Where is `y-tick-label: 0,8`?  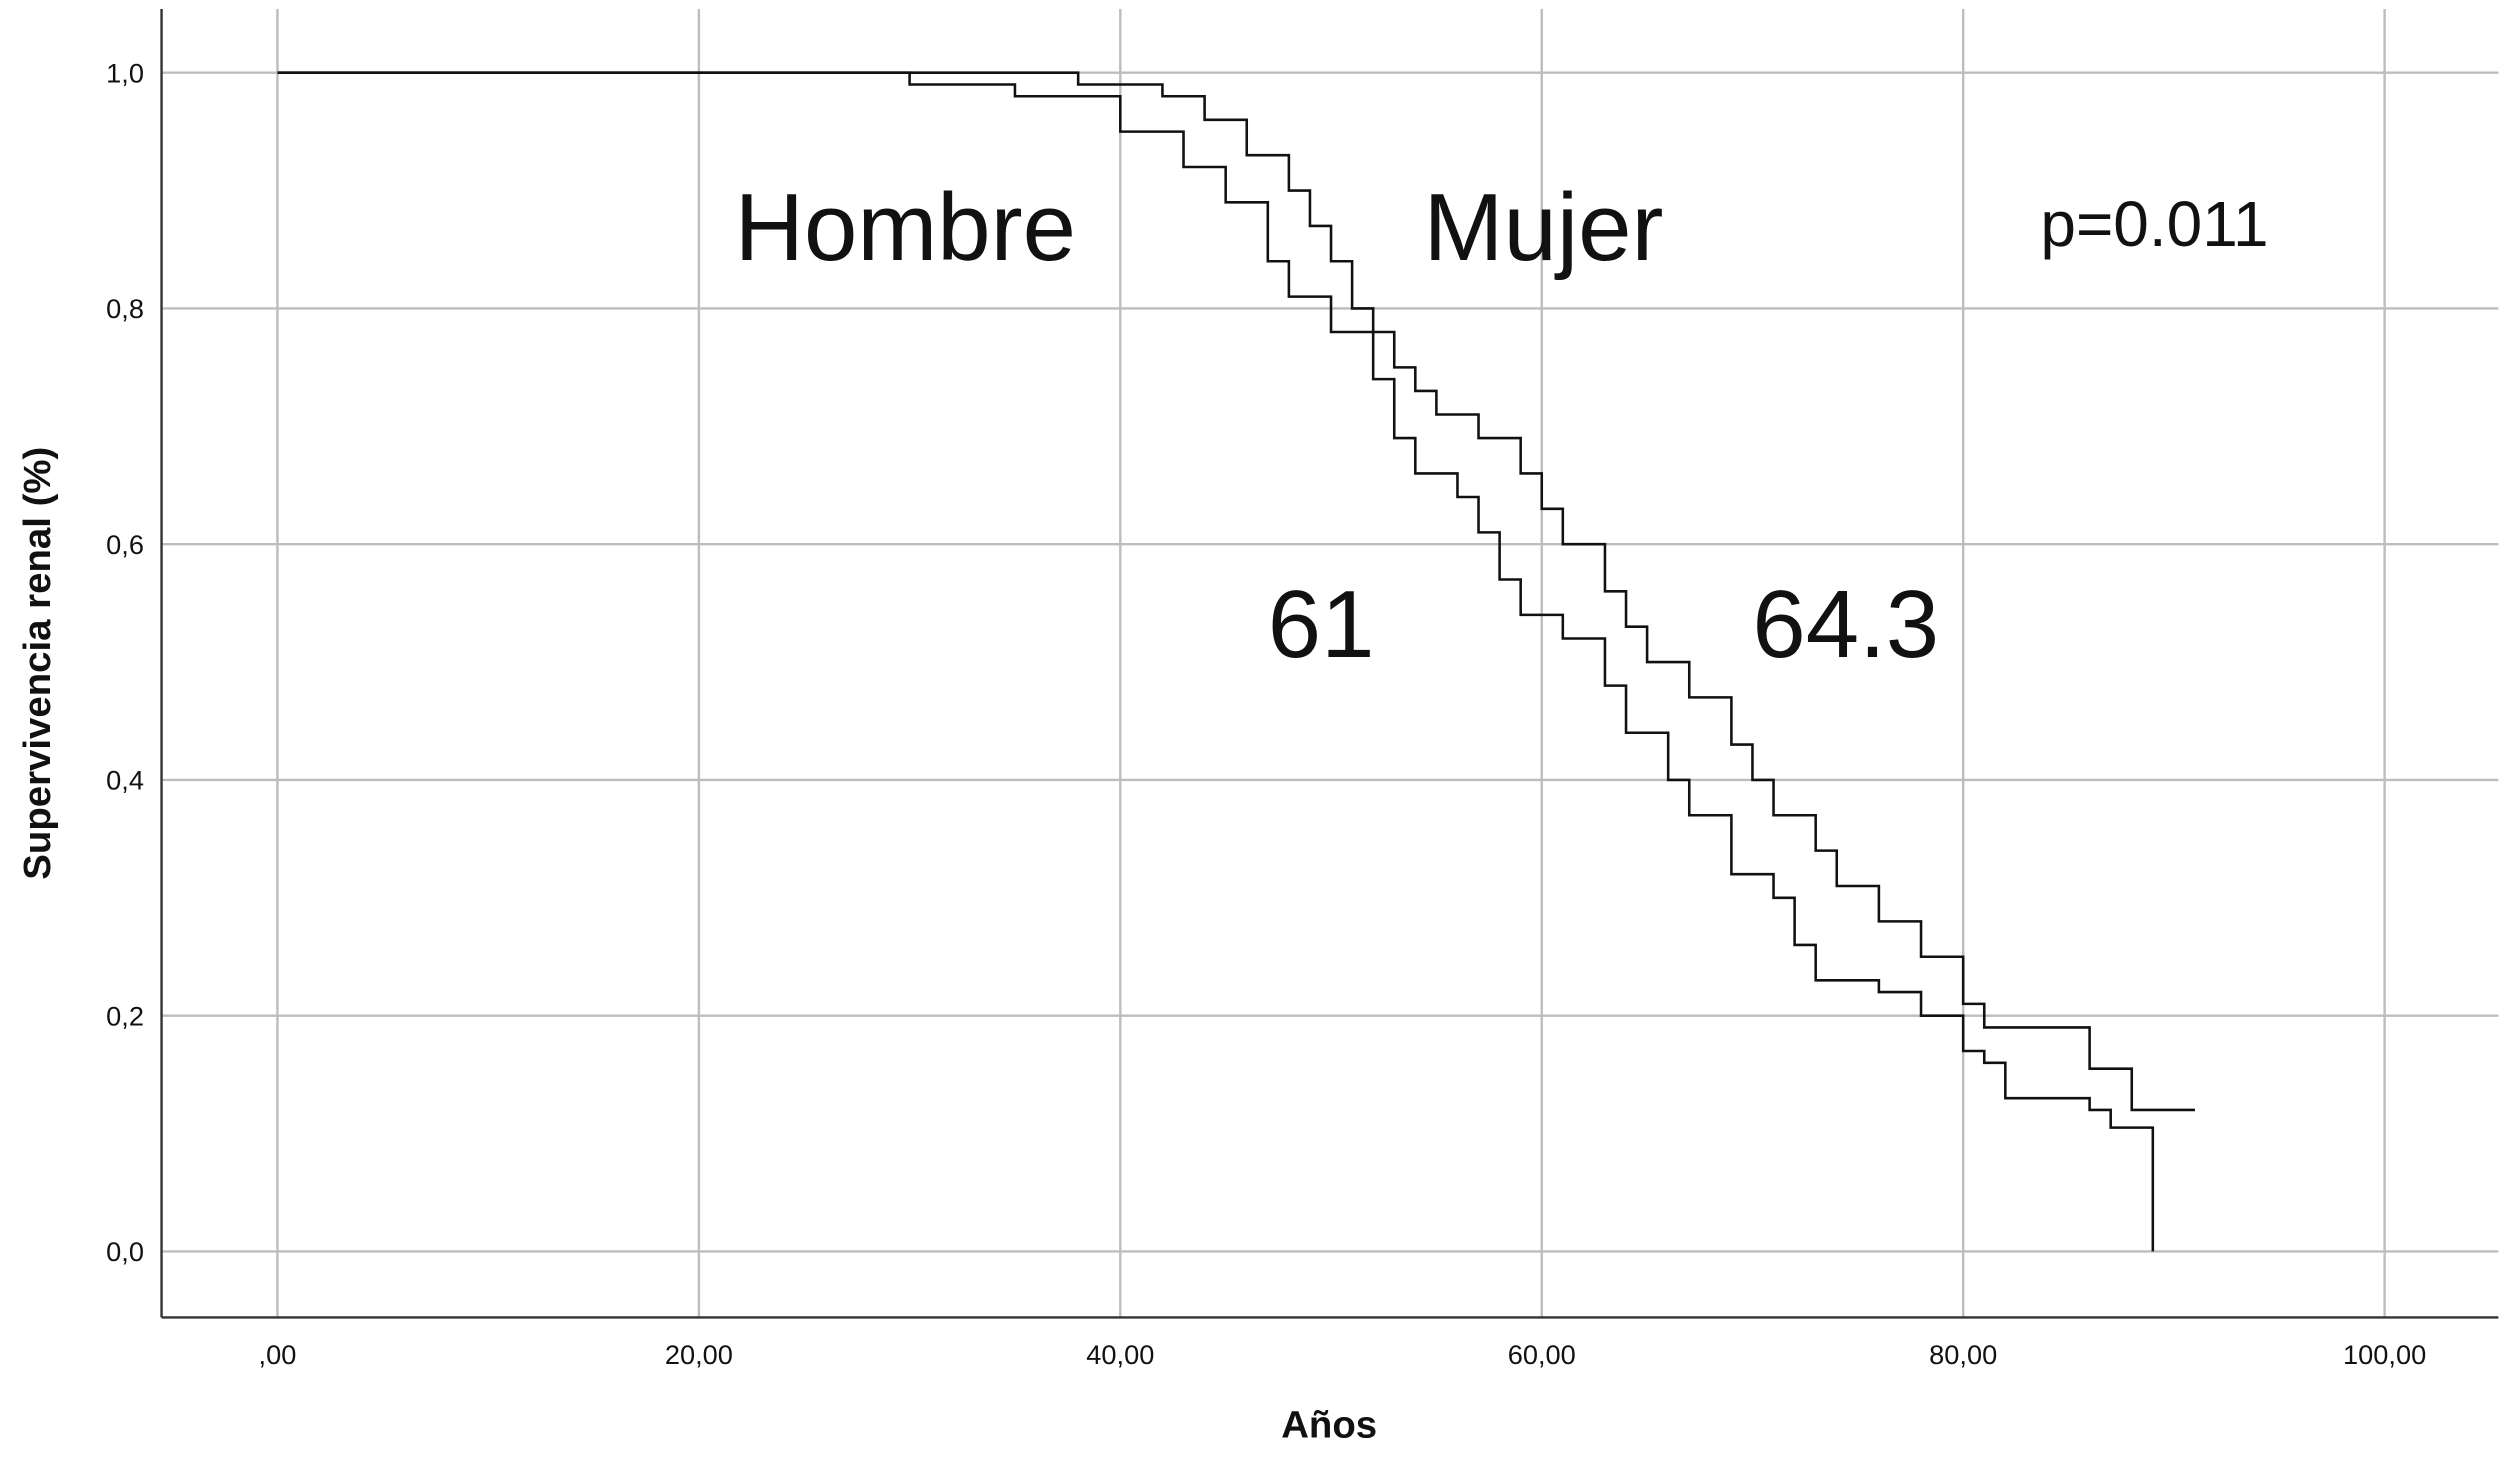
y-tick-label: 0,8 is located at coordinates (125, 308).